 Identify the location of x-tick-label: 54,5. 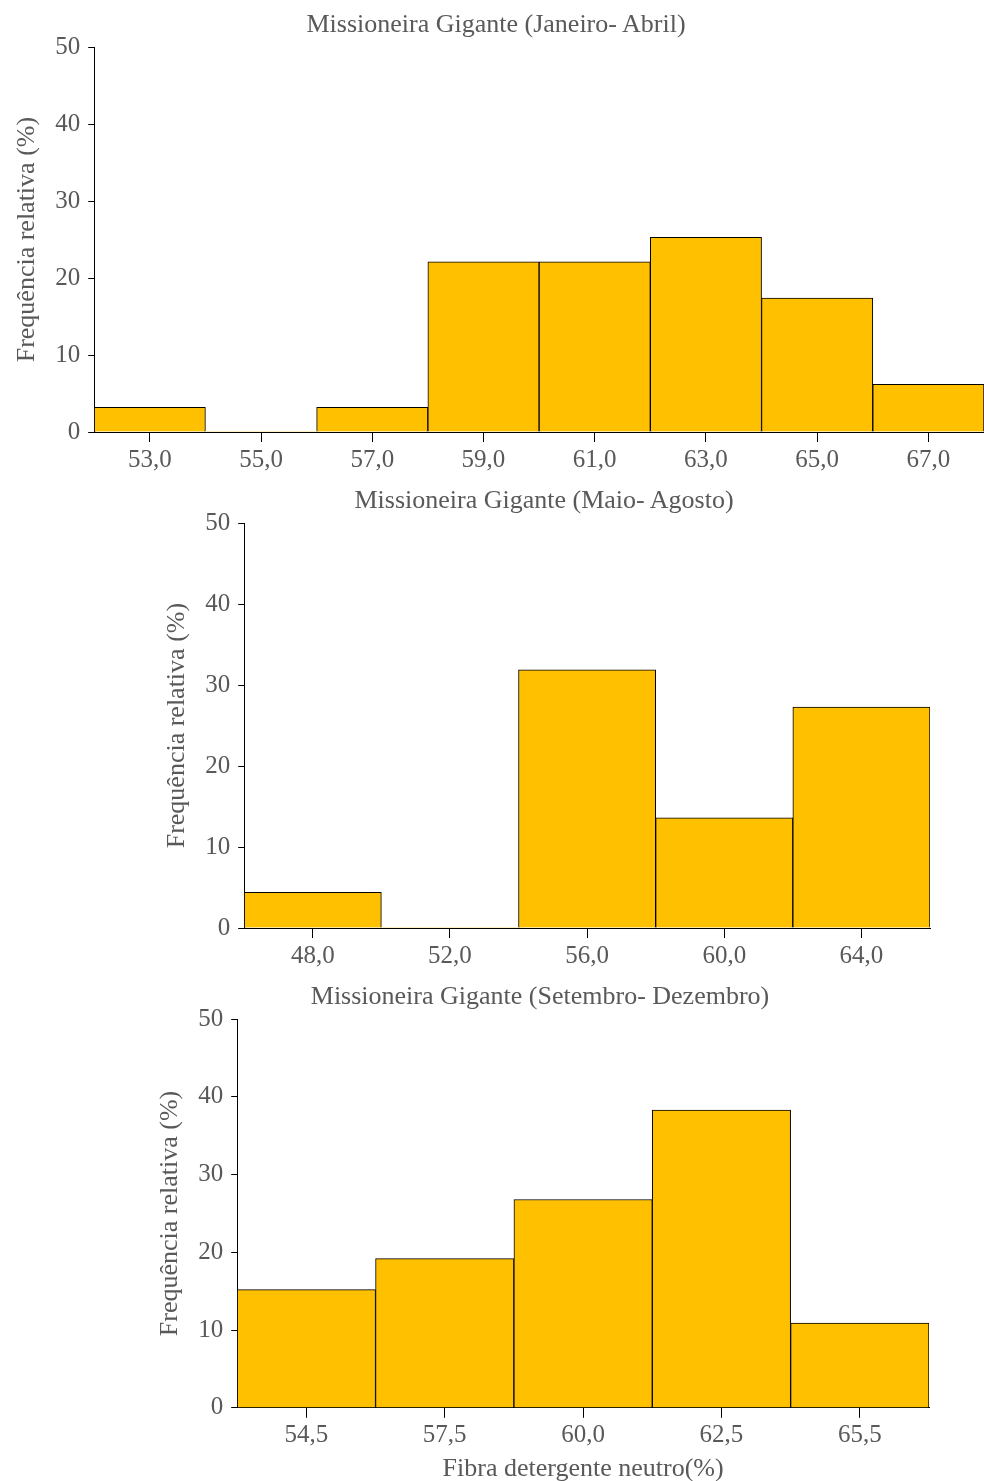
(306, 1434).